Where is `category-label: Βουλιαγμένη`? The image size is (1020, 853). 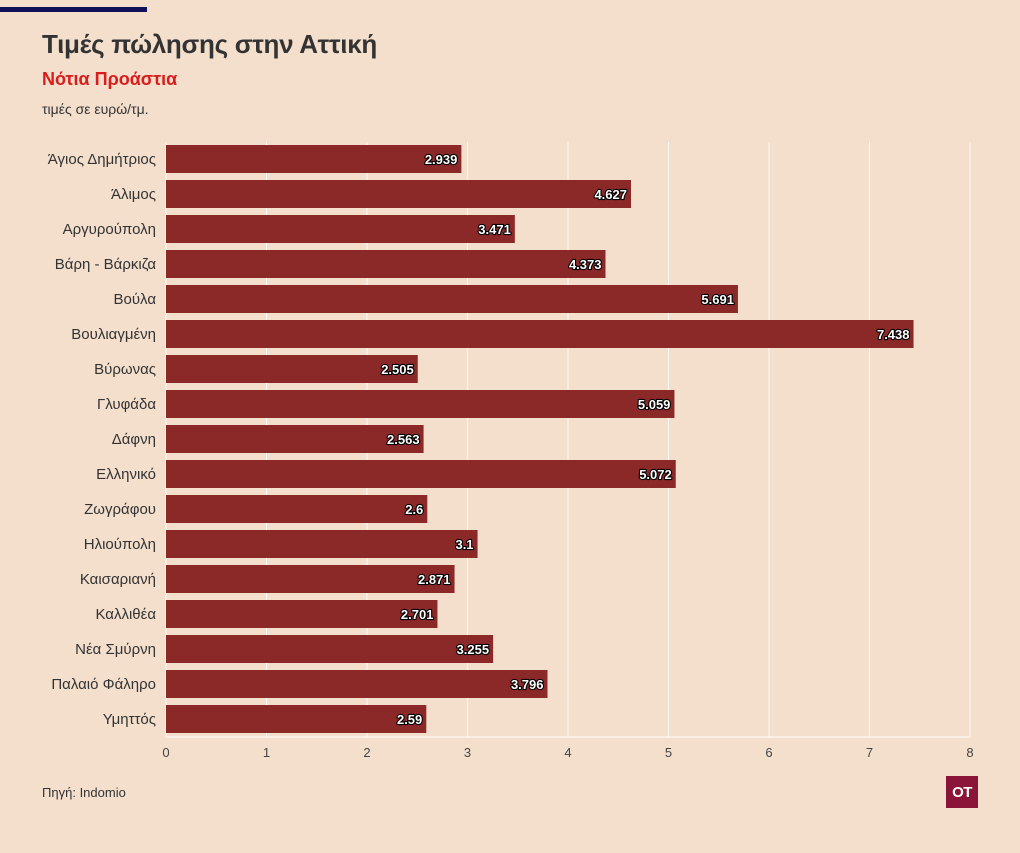
category-label: Βουλιαγμένη is located at coordinates (113, 334).